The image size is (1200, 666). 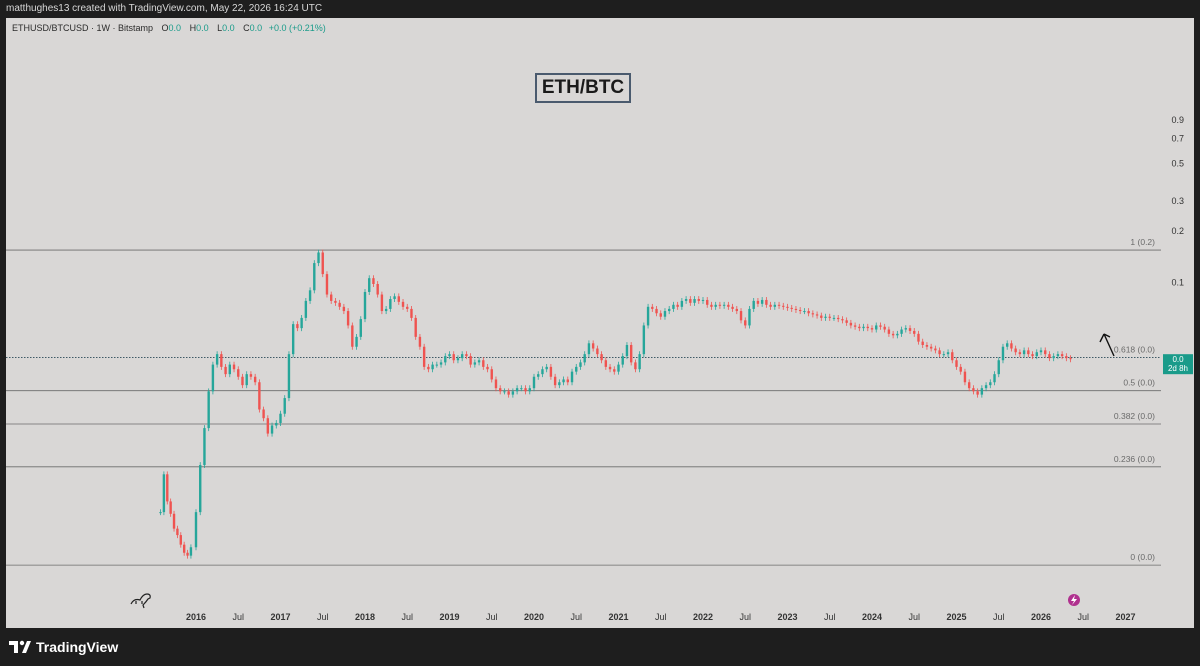 I want to click on fib-label-4: 0.236 (0.0), so click(x=1134, y=459).